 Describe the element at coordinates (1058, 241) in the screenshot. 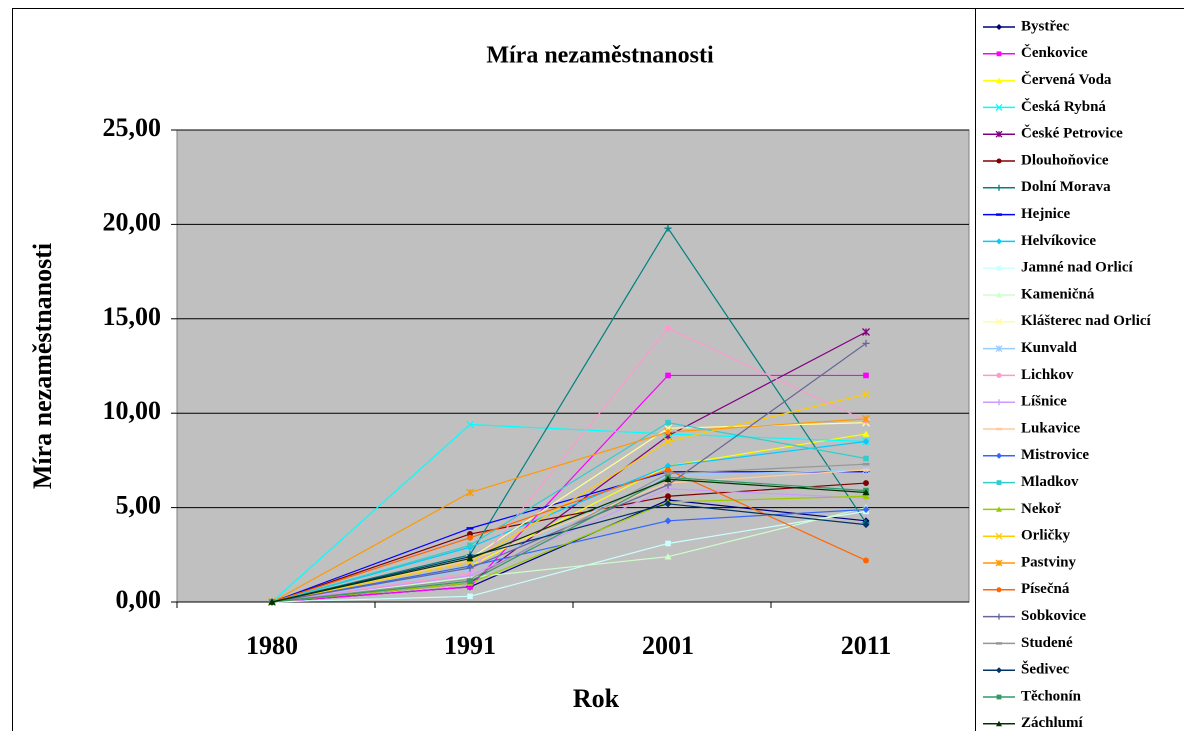

I see `legend-label: Helvíkovice` at that location.